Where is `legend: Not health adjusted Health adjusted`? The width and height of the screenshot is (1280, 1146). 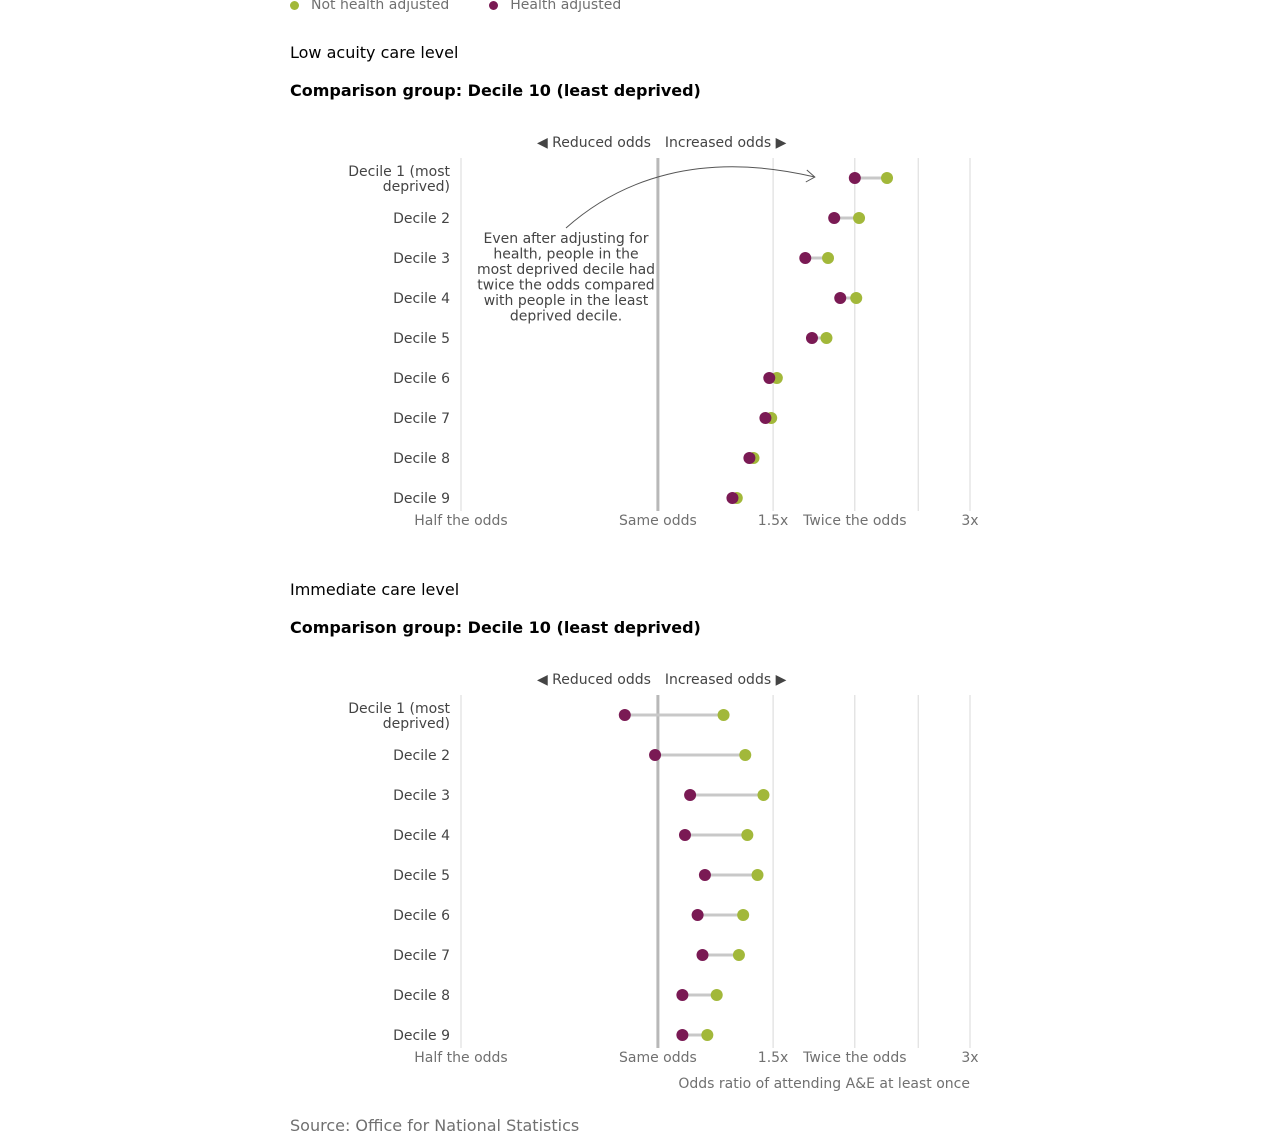 legend: Not health adjusted Health adjusted is located at coordinates (455, 6).